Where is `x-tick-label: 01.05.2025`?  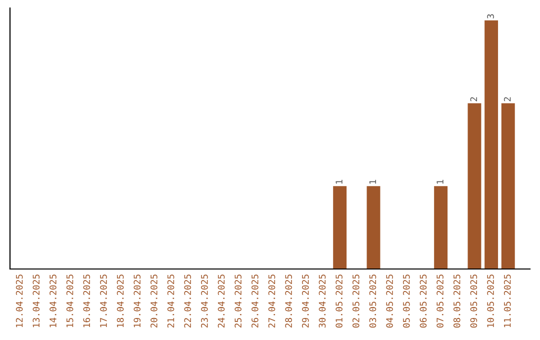 x-tick-label: 01.05.2025 is located at coordinates (339, 301).